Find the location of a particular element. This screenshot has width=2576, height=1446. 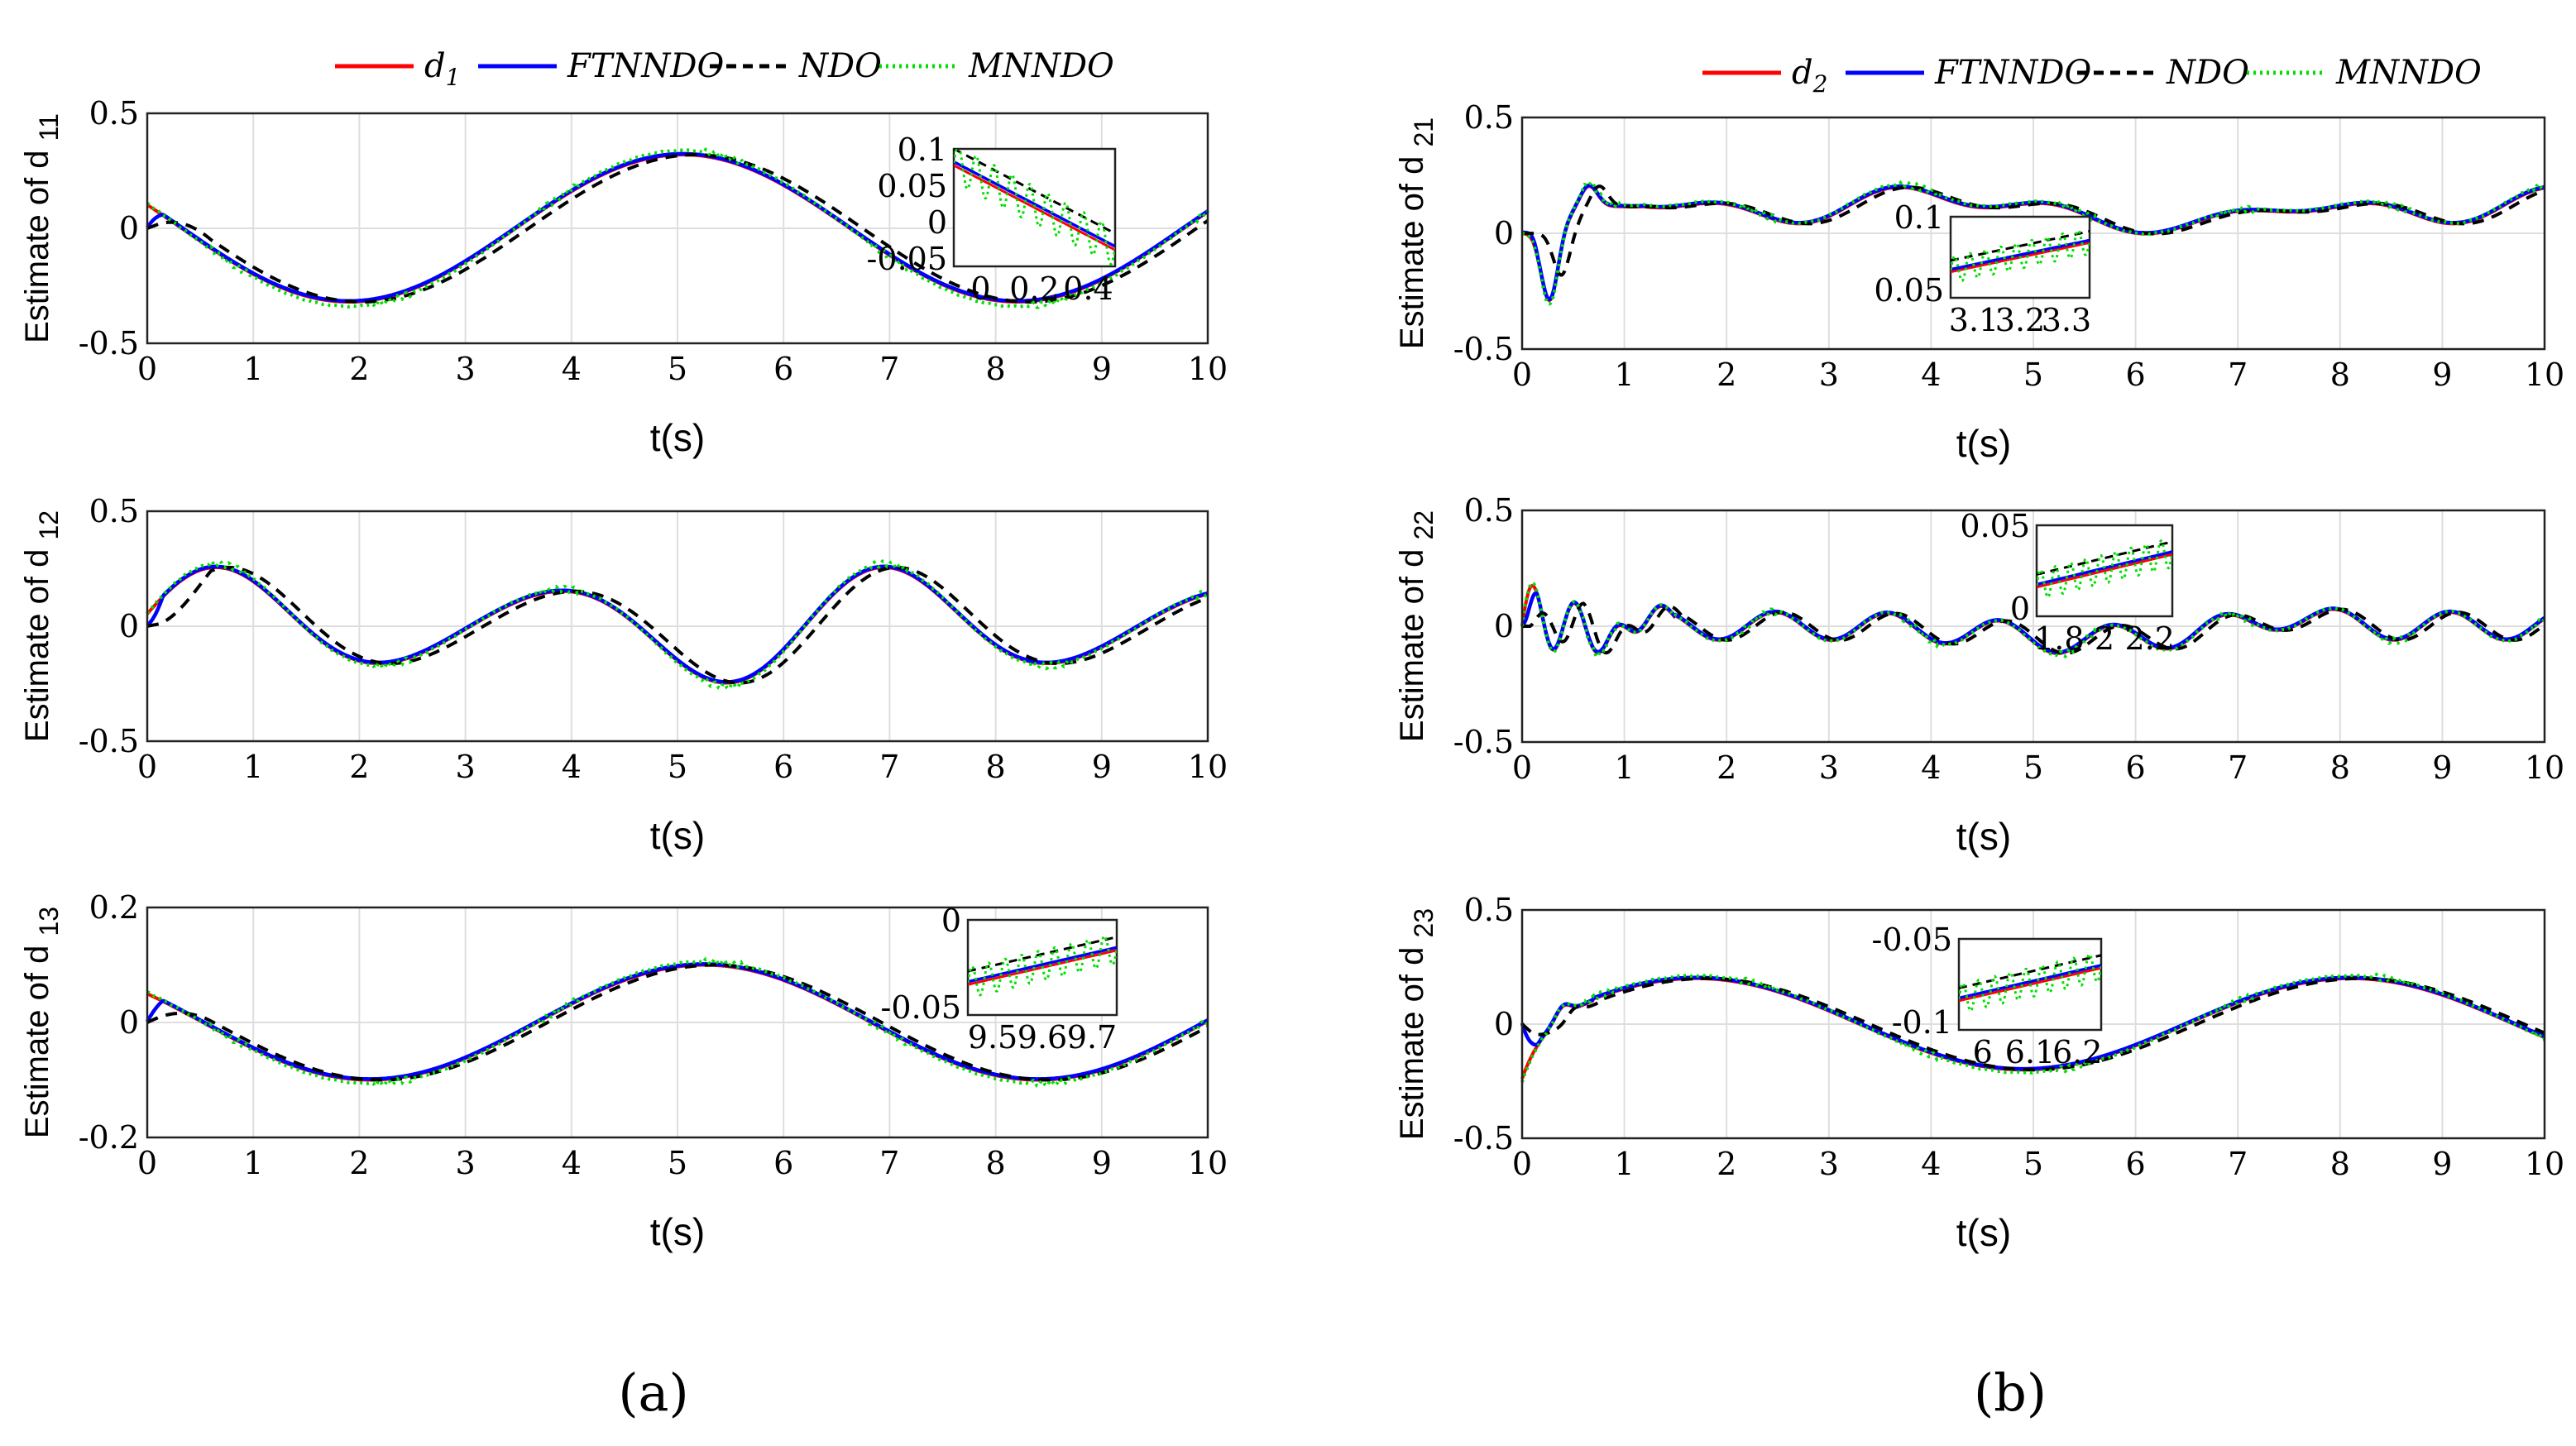

inset-series-d21-MNNDO is located at coordinates (2021, 255).